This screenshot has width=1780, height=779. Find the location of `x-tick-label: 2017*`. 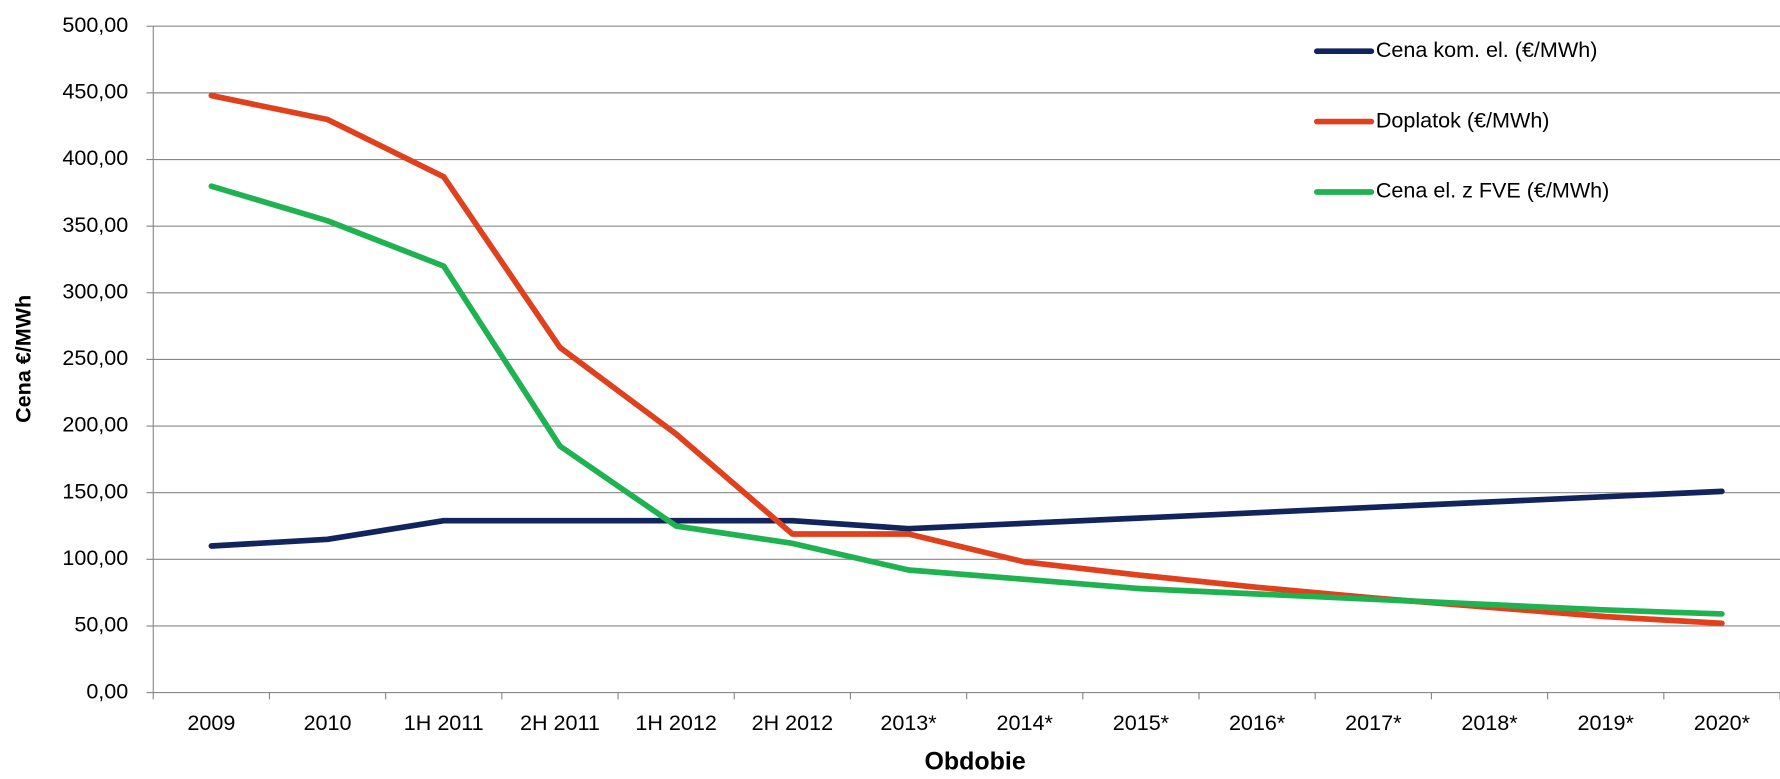

x-tick-label: 2017* is located at coordinates (1373, 722).